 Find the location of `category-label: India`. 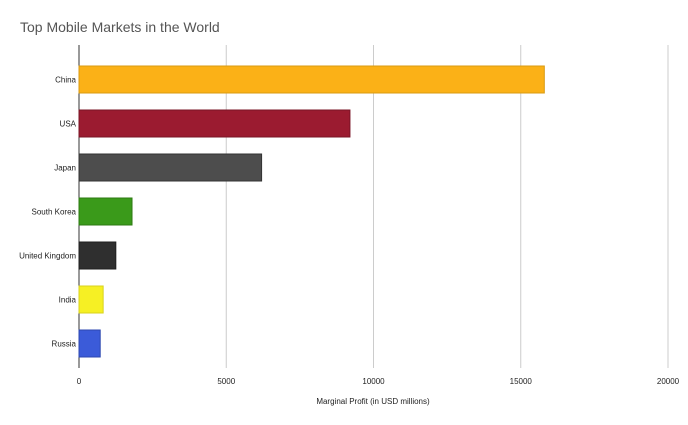

category-label: India is located at coordinates (68, 300).